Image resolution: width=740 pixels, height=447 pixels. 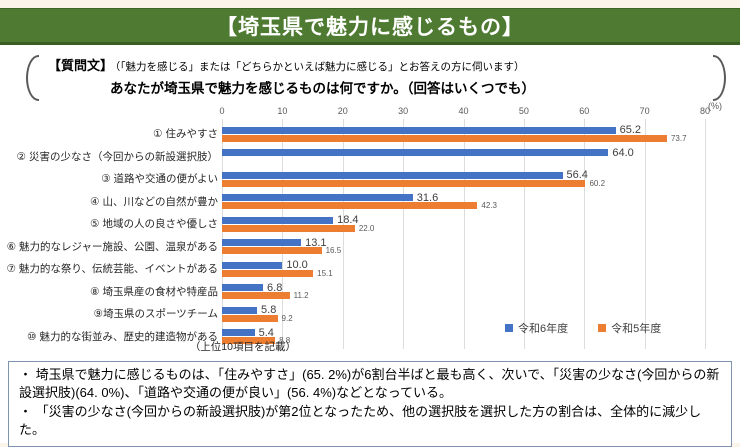 I want to click on chart-row: ⑤ 地域の人の良さや優しさ 18.4 22.0, so click(x=370, y=224).